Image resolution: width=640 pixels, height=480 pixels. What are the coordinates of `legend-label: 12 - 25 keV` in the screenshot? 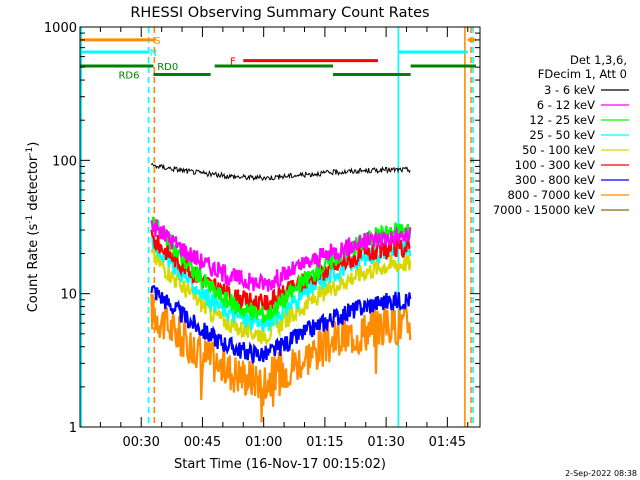 It's located at (562, 120).